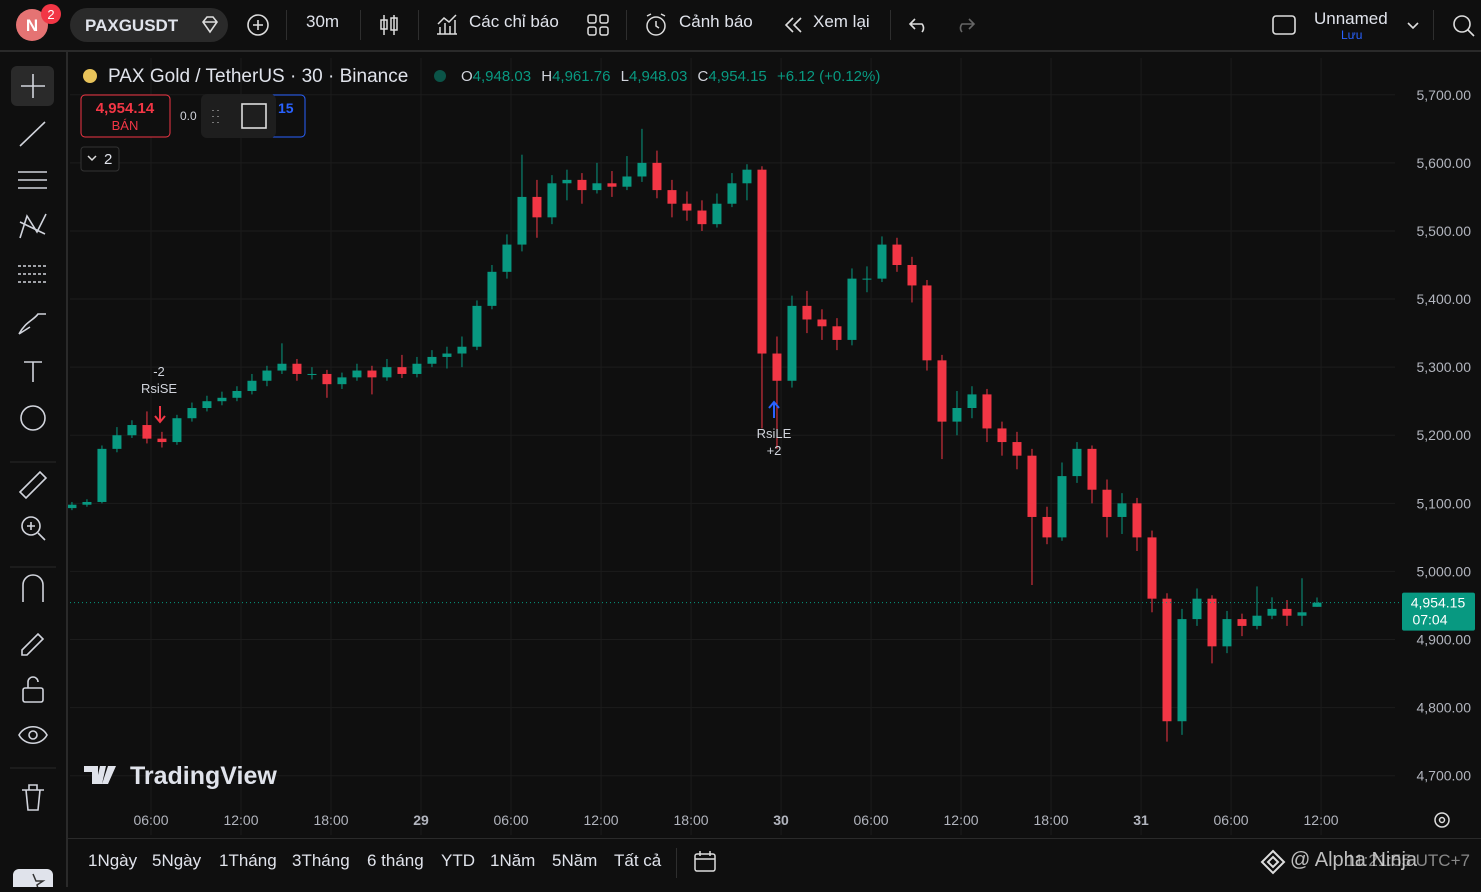  Describe the element at coordinates (1442, 820) in the screenshot. I see `settings-icon` at that location.